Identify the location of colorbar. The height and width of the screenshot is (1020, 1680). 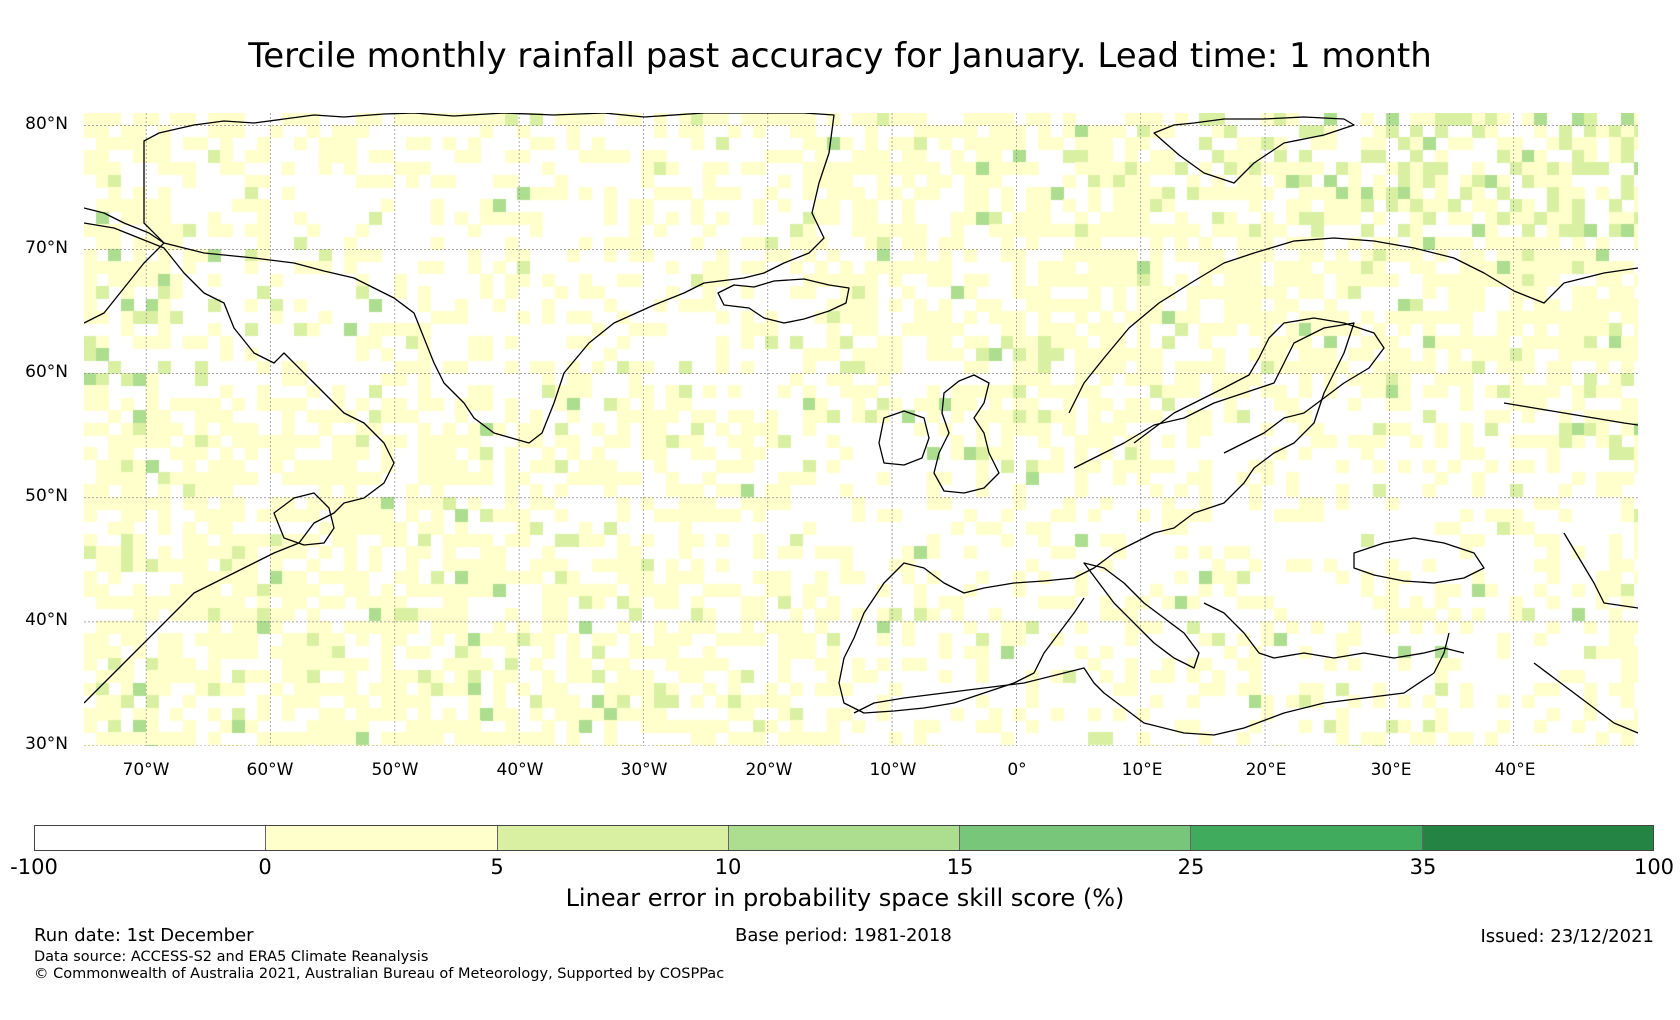
(844, 838).